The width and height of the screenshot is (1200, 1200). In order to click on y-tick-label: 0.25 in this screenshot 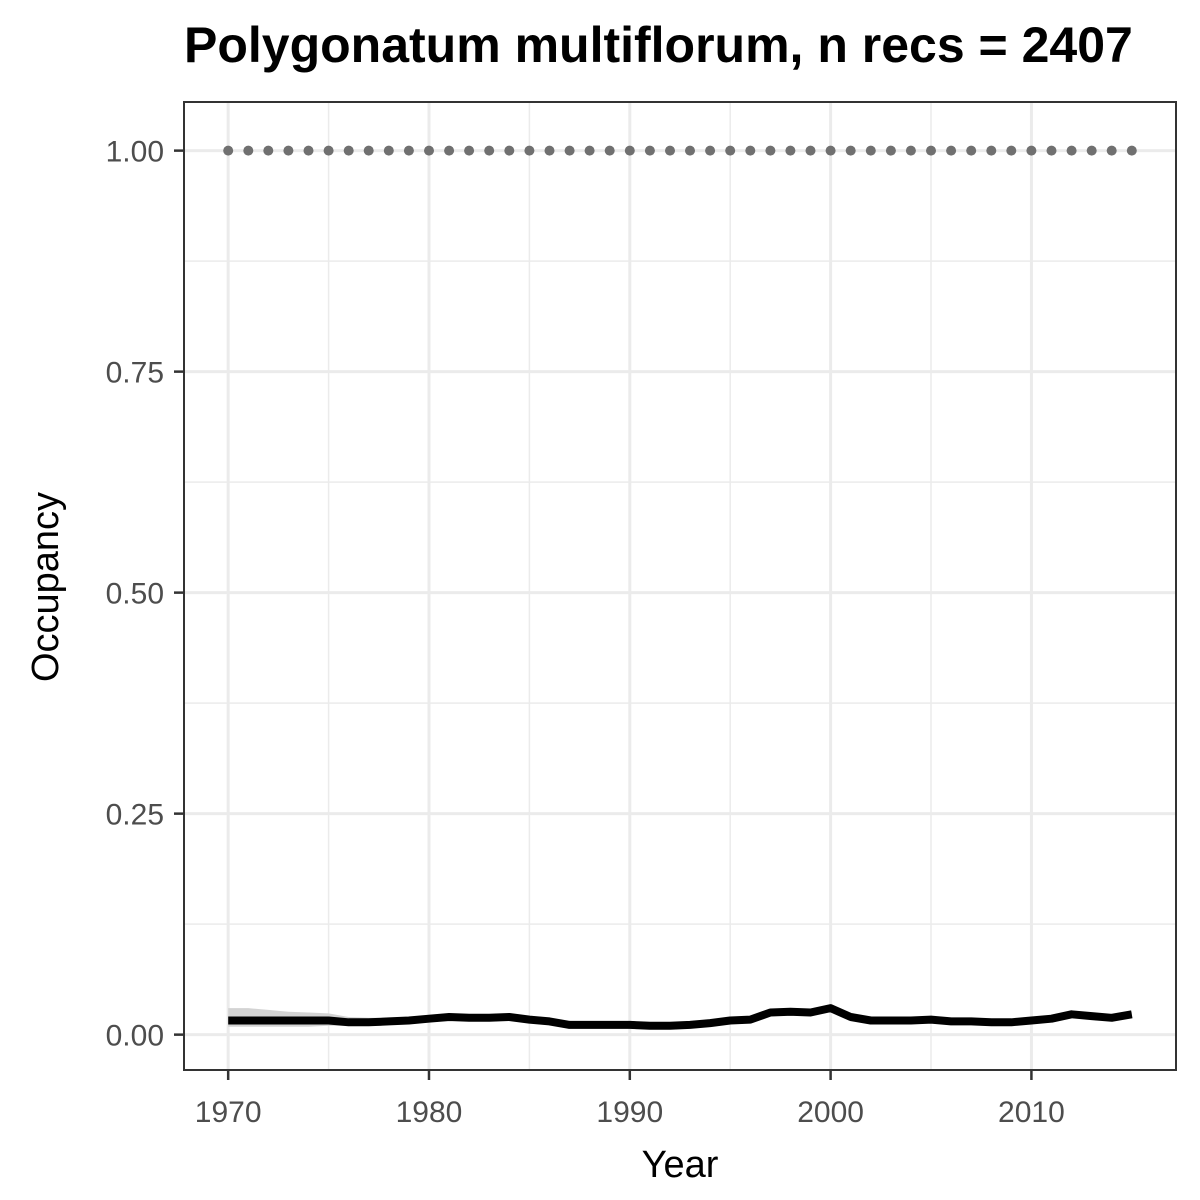, I will do `click(135, 815)`.